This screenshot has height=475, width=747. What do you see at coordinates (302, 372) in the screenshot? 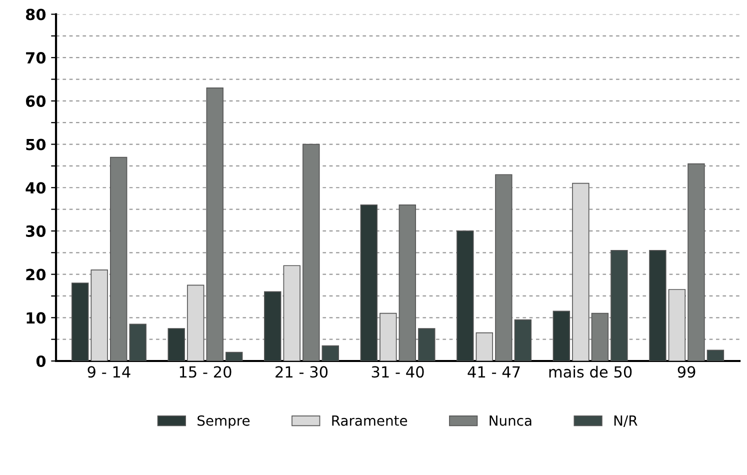
I see `x-tick-label: 21 - 30` at bounding box center [302, 372].